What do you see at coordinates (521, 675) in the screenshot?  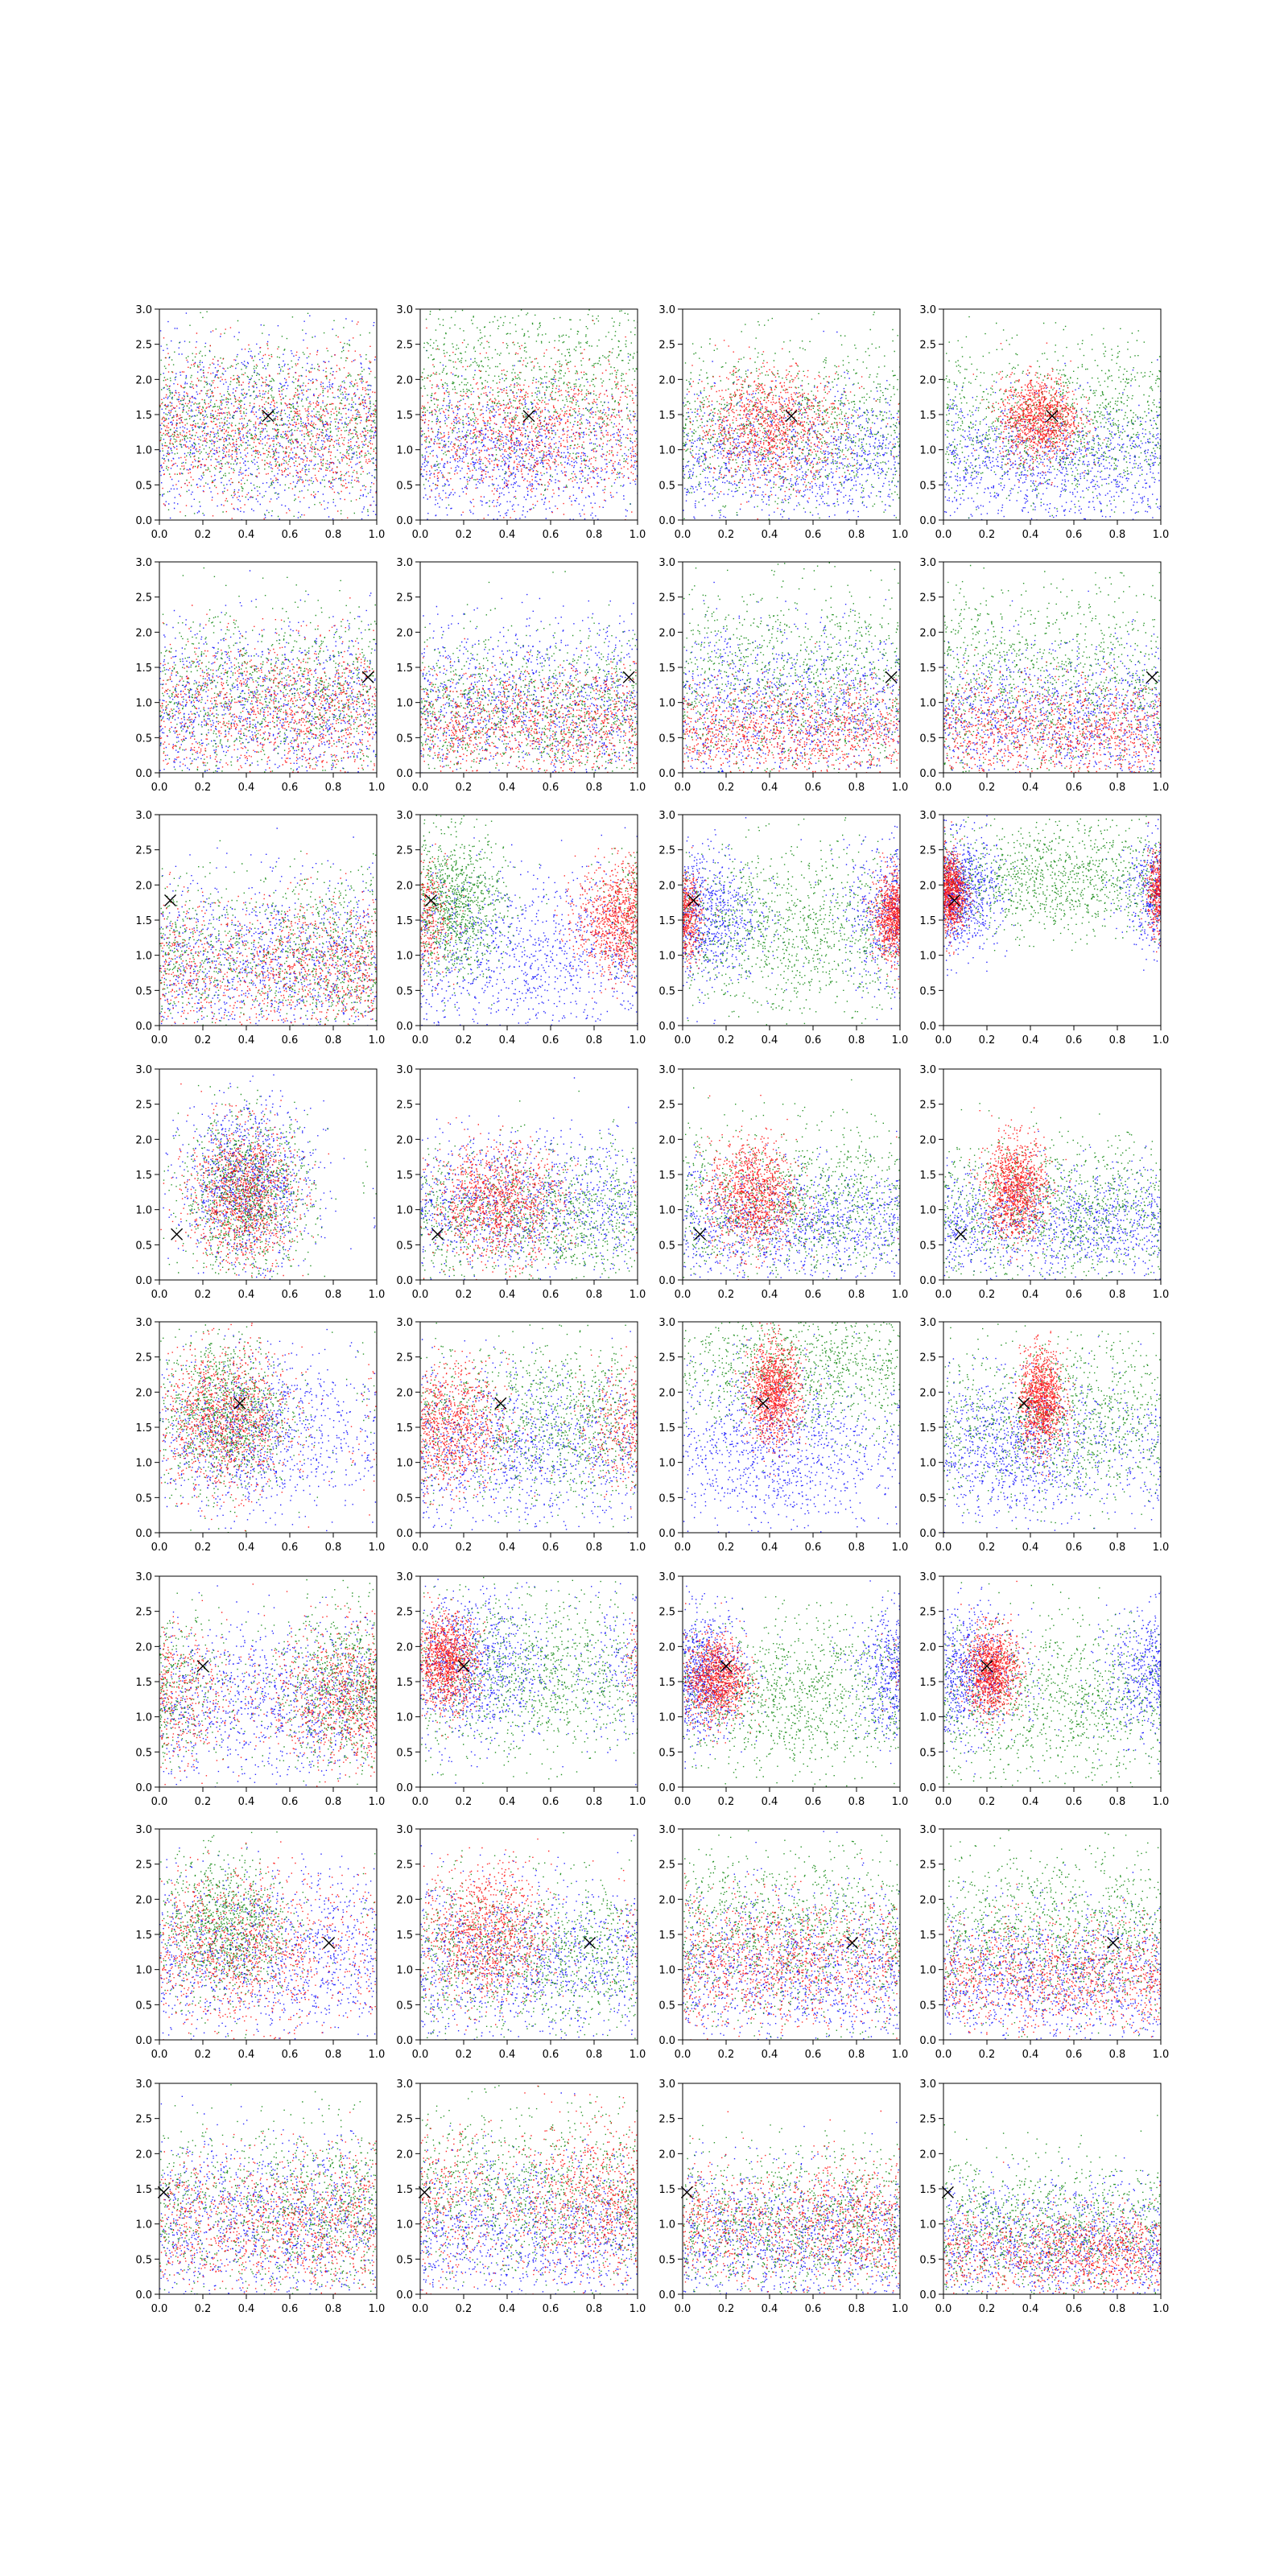 I see `subplot-r2-c2: 0.0 0.2 0.4 0.6 0.8 1.00.00.51.01.52.02.53.0` at bounding box center [521, 675].